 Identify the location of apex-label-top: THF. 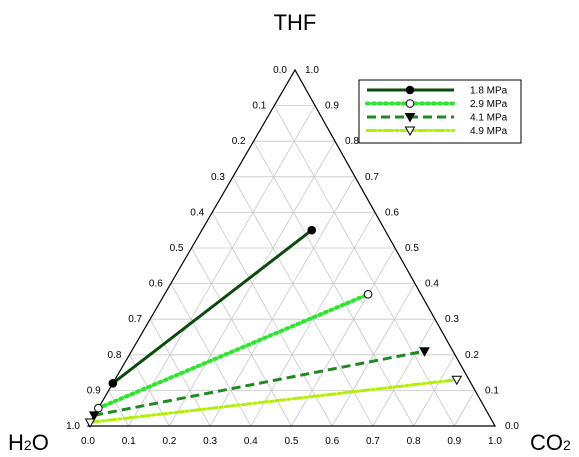
(295, 22).